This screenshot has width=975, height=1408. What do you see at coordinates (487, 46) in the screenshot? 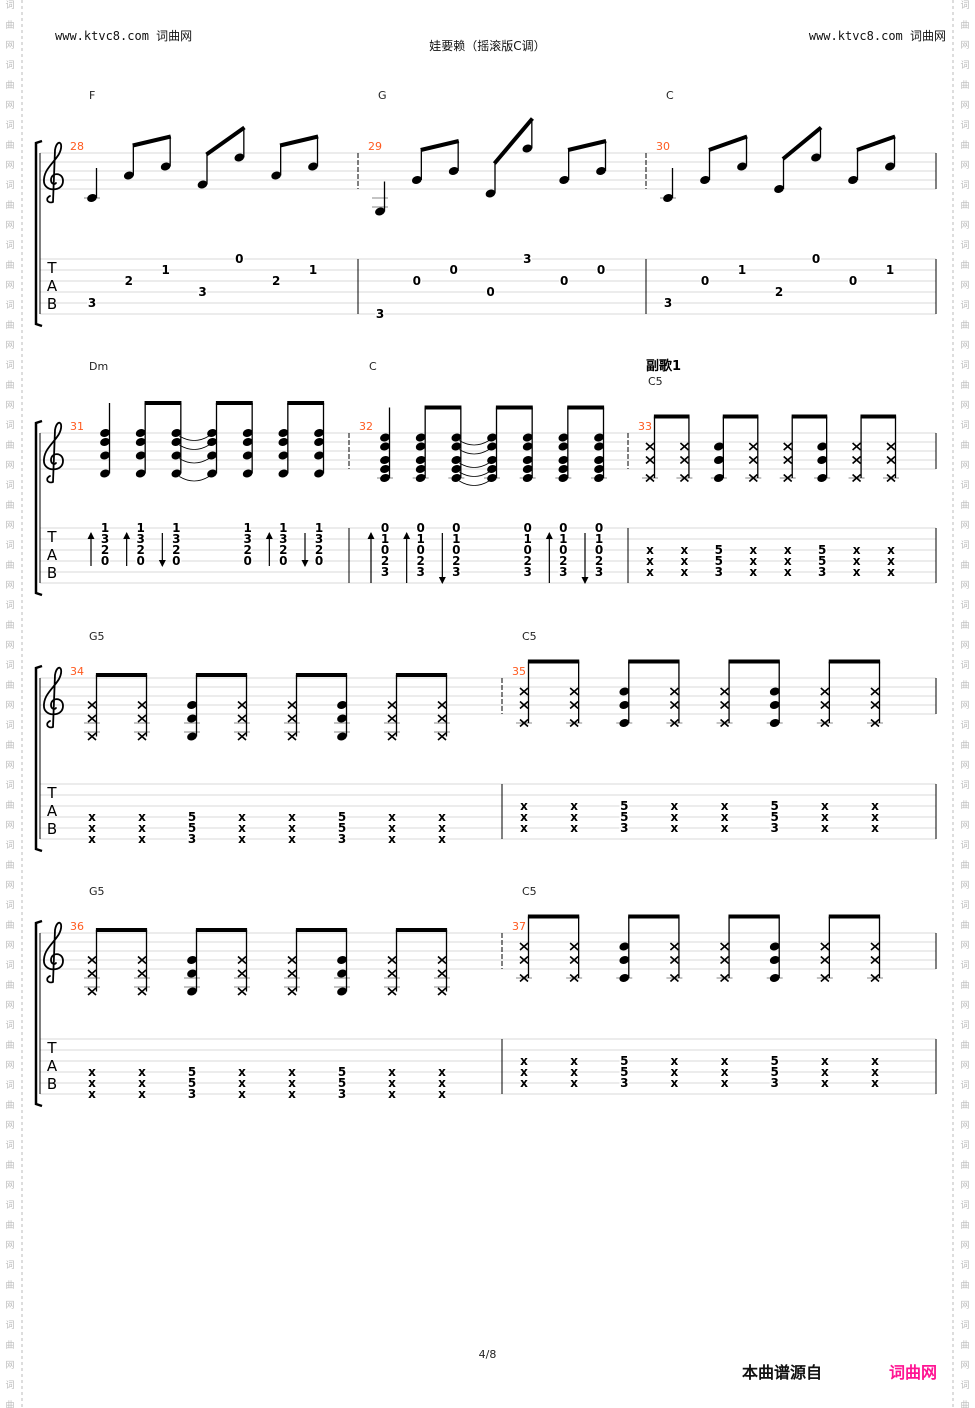
I see `song-title: 娃要赖（摇滚版C调）` at bounding box center [487, 46].